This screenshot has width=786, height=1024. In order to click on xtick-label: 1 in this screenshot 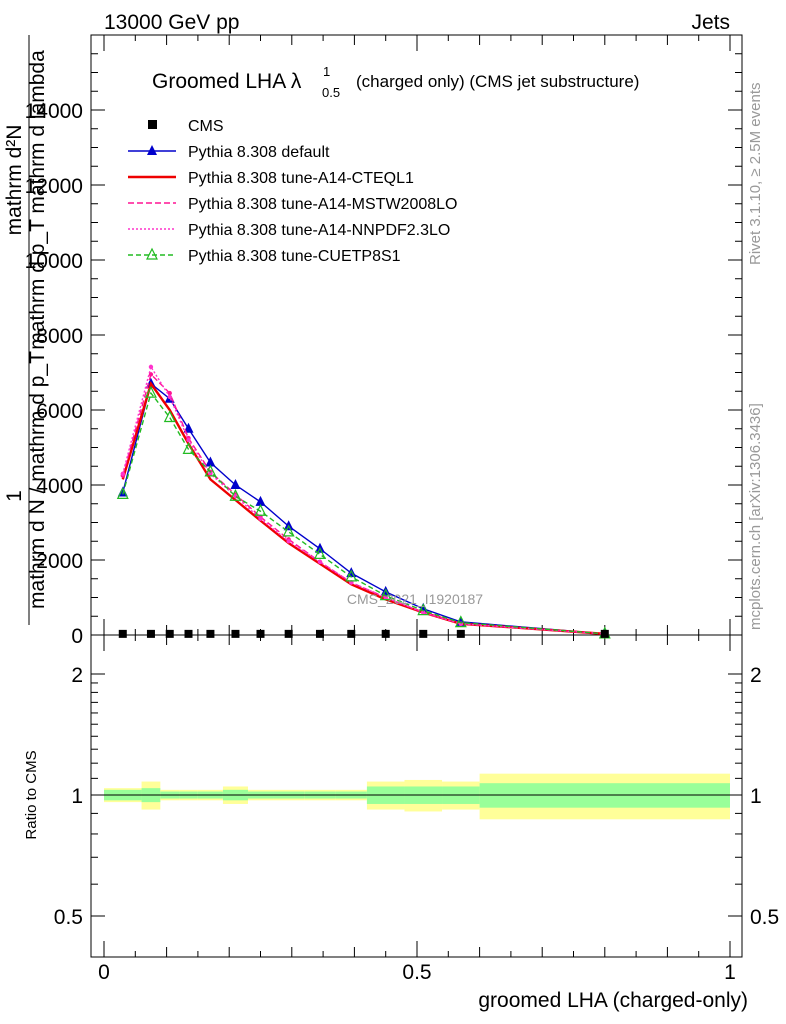, I will do `click(730, 972)`.